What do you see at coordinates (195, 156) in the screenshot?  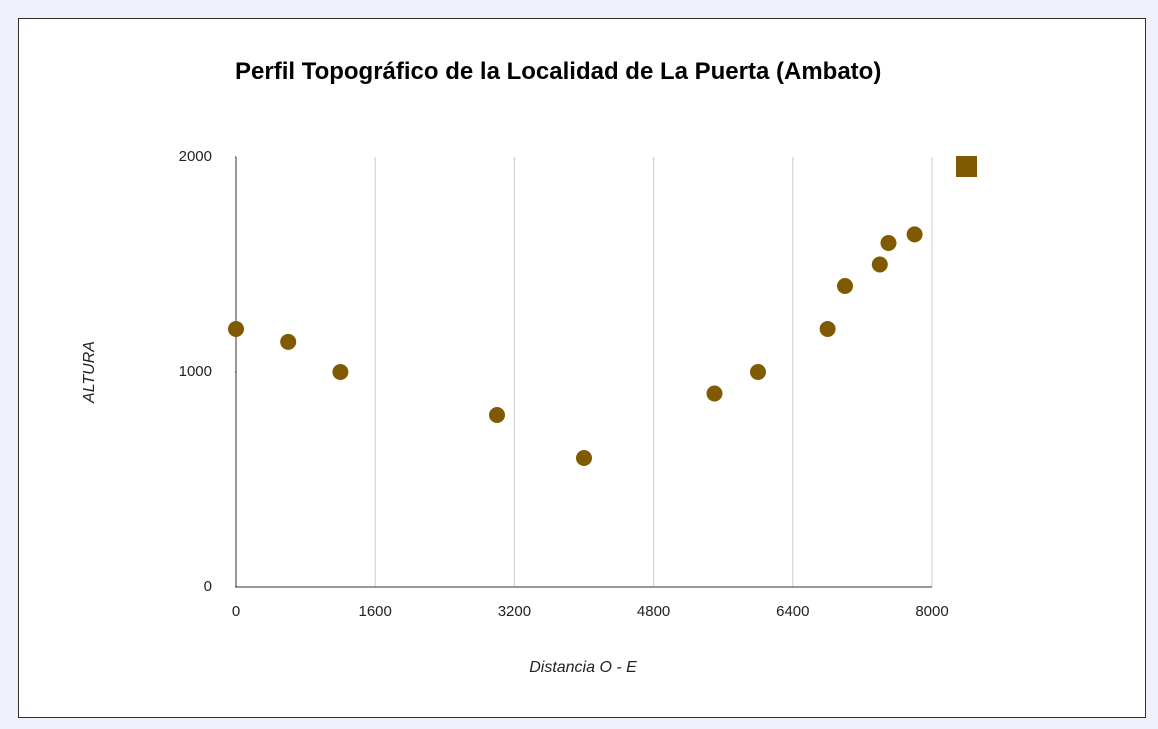 I see `y-tick-label: 2000` at bounding box center [195, 156].